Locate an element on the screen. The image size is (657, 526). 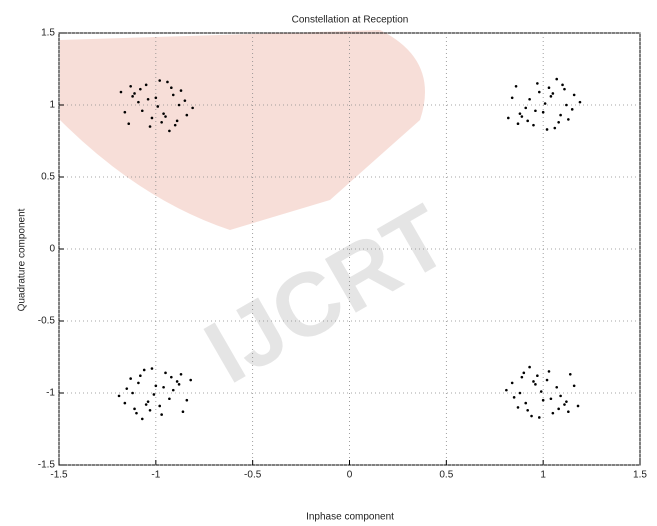
x-axis-label: Inphase component is located at coordinates (350, 517).